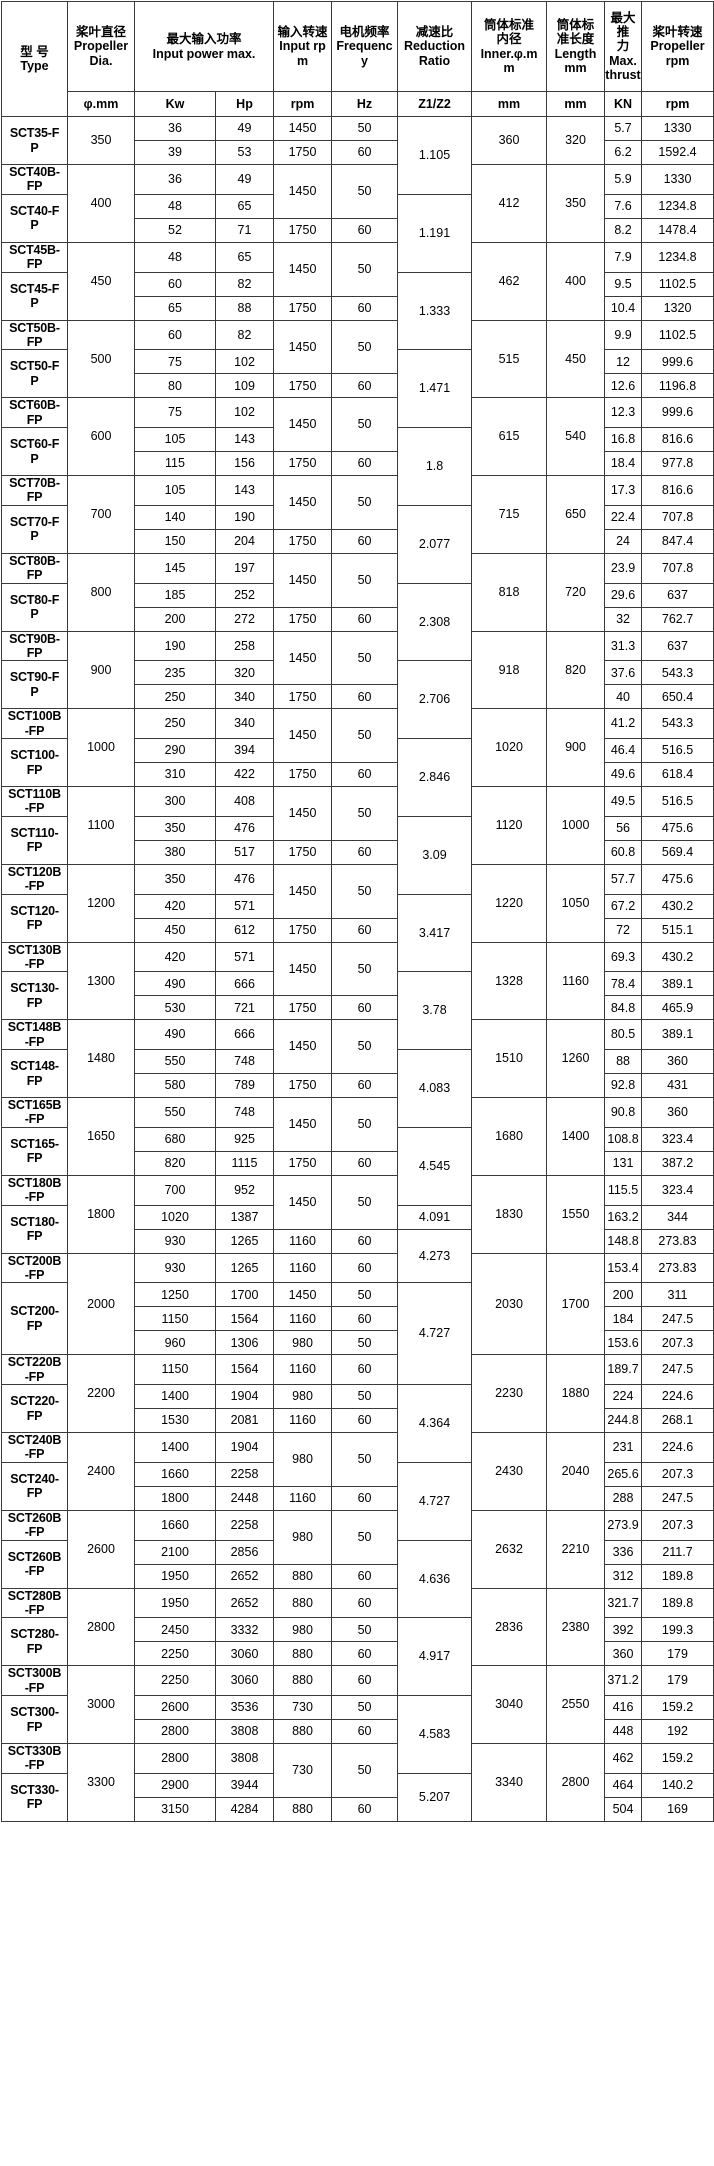  What do you see at coordinates (34, 1719) in the screenshot?
I see `cell-type: SCT300- FP` at bounding box center [34, 1719].